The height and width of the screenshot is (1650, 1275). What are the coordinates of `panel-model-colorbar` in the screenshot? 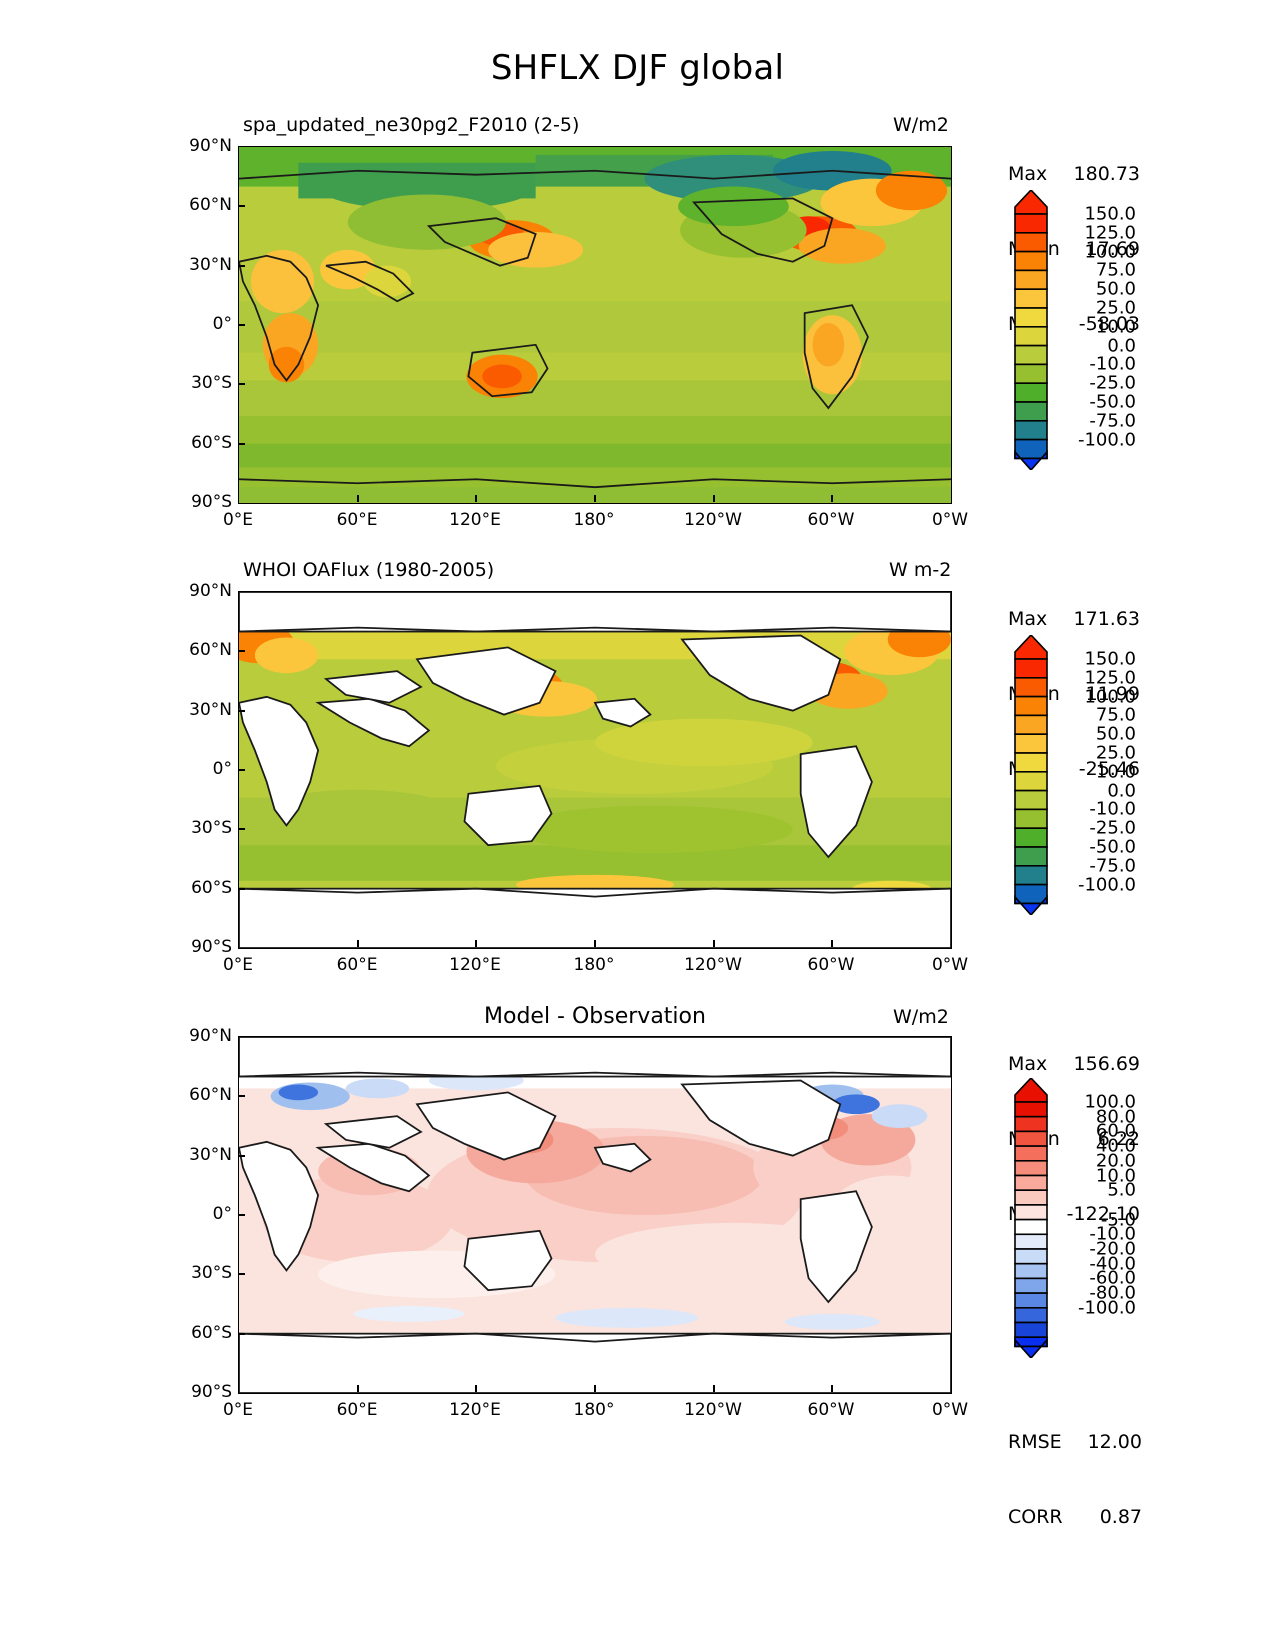 It's located at (1031, 330).